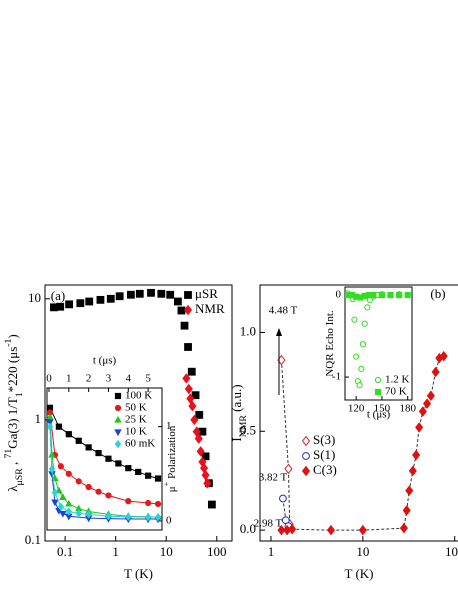  I want to click on x-tick-label: 2, so click(89, 379).